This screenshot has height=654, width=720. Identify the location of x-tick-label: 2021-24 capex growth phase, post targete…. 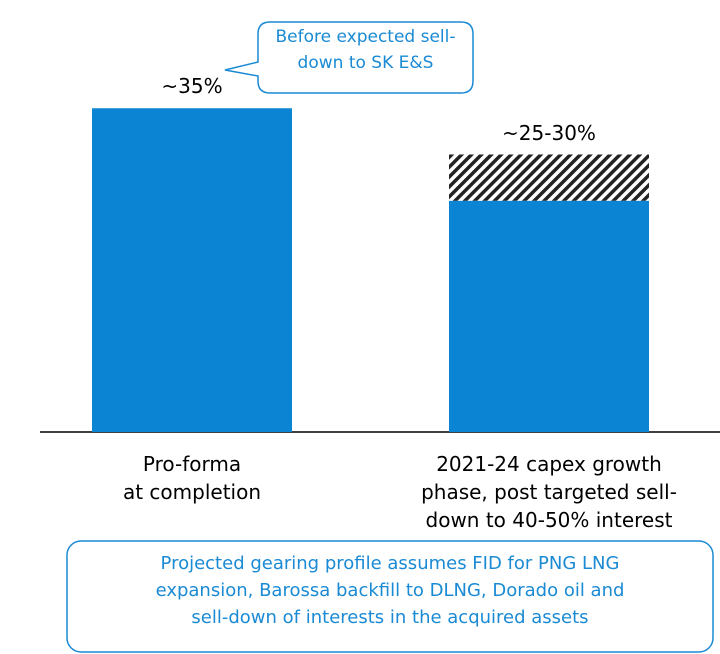
(549, 492).